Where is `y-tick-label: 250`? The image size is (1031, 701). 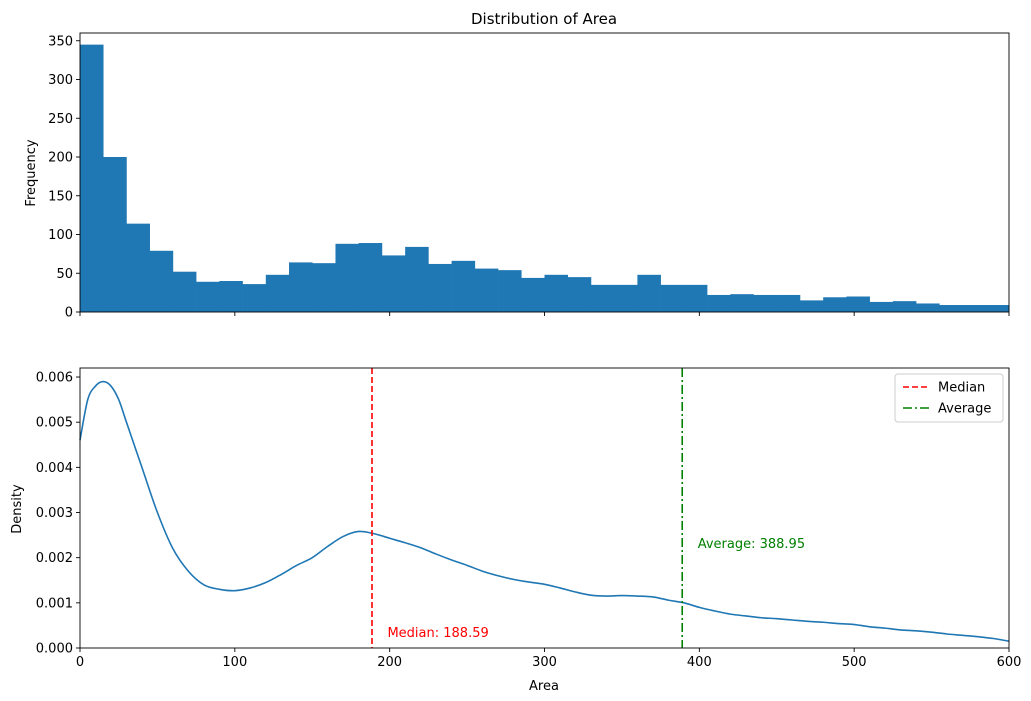 y-tick-label: 250 is located at coordinates (60, 119).